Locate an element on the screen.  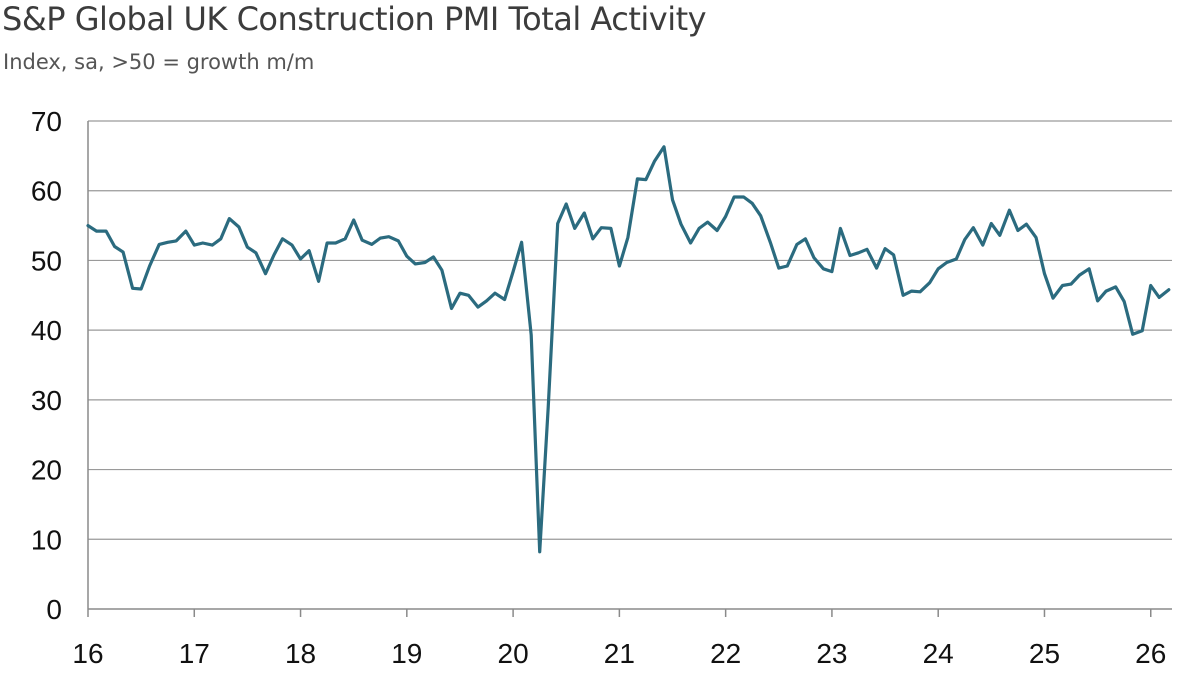
x-tick-label: 23 is located at coordinates (831, 653).